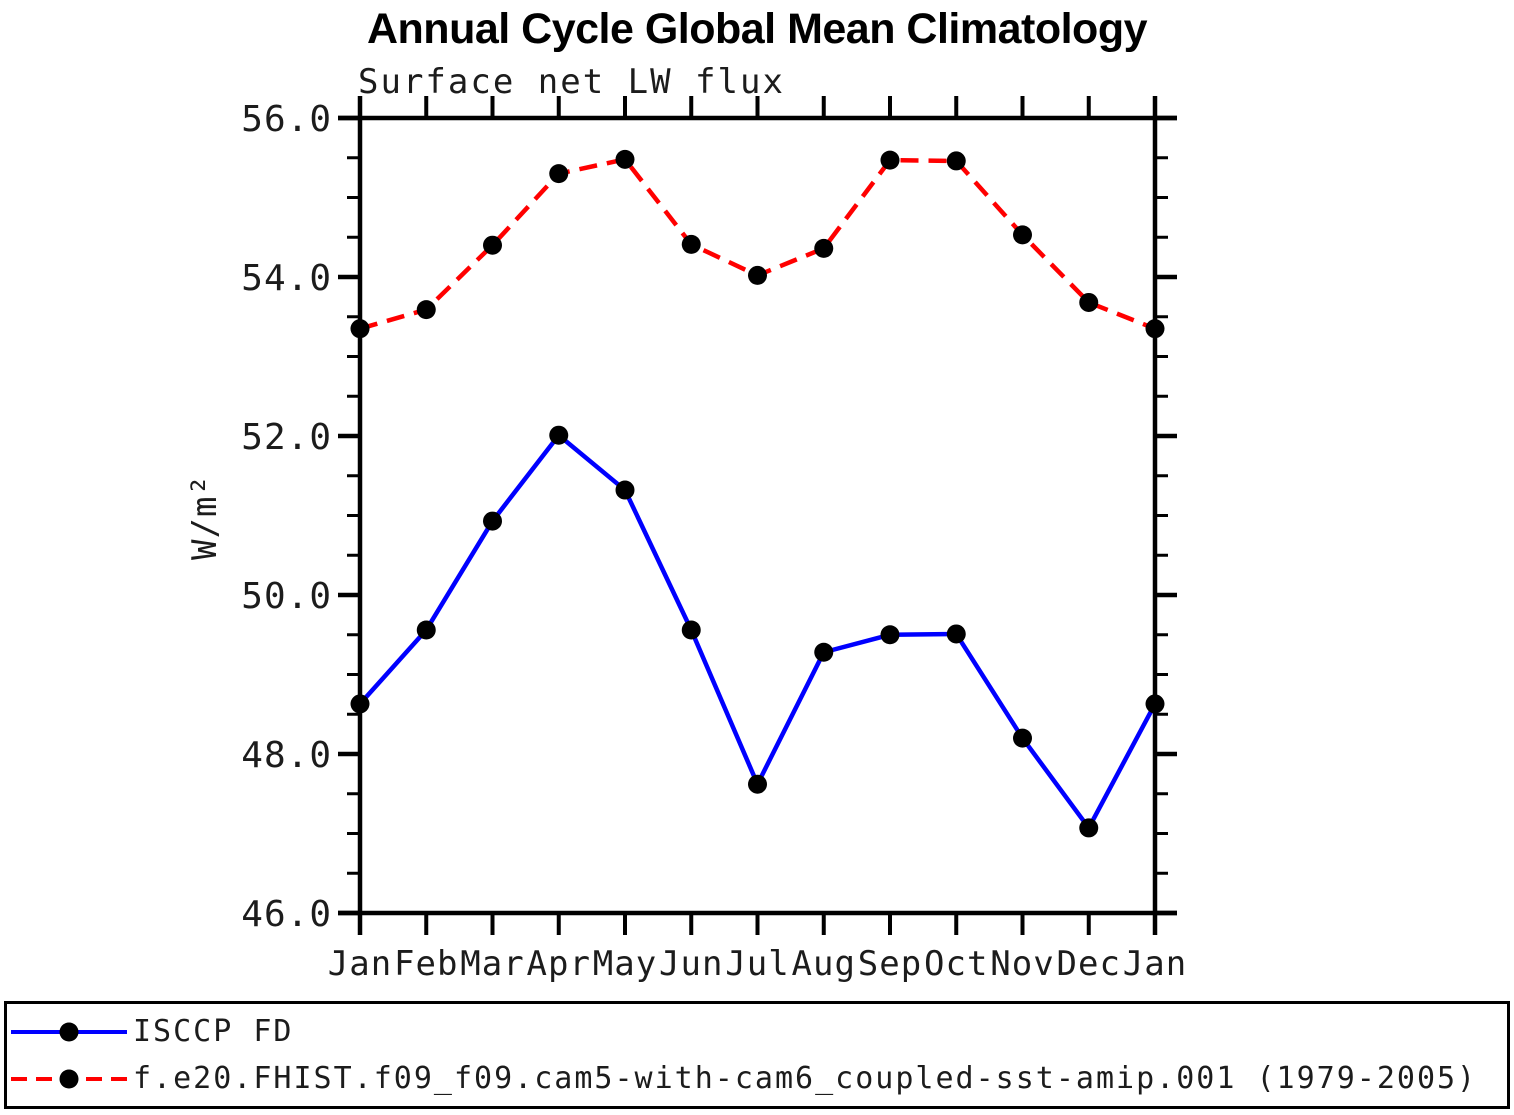  Describe the element at coordinates (758, 1031) in the screenshot. I see `legend-entry-isccp-fd: ISCCP FD` at that location.